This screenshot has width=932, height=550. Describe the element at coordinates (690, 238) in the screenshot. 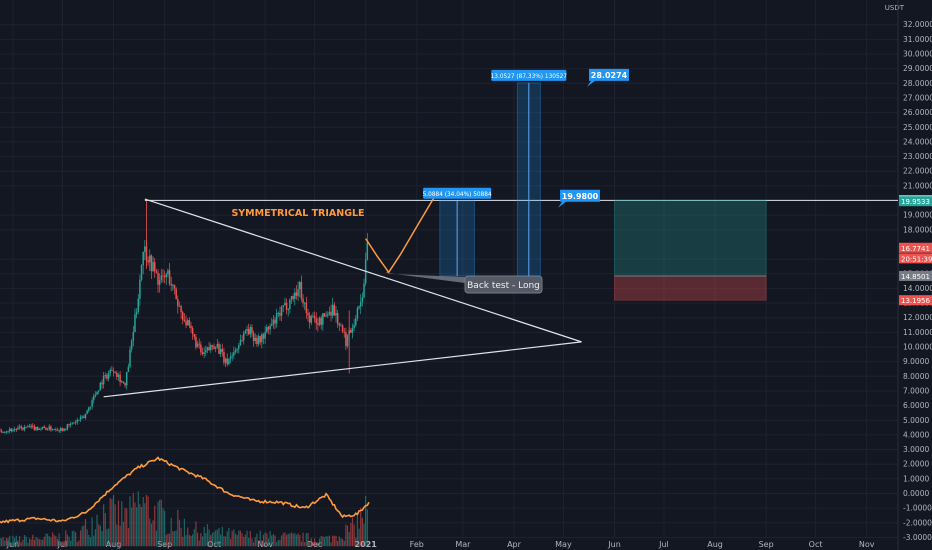

I see `long-position-profit-zone` at that location.